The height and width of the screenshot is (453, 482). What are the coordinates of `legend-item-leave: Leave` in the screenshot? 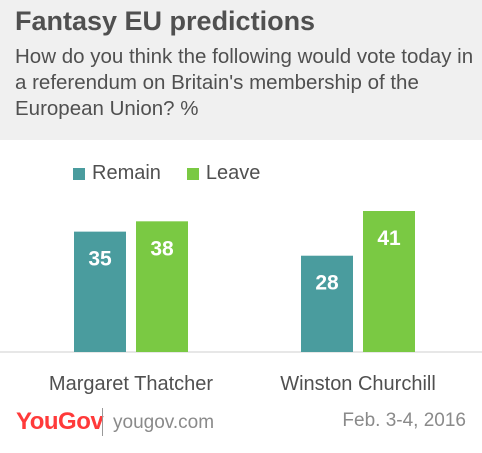 It's located at (223, 173).